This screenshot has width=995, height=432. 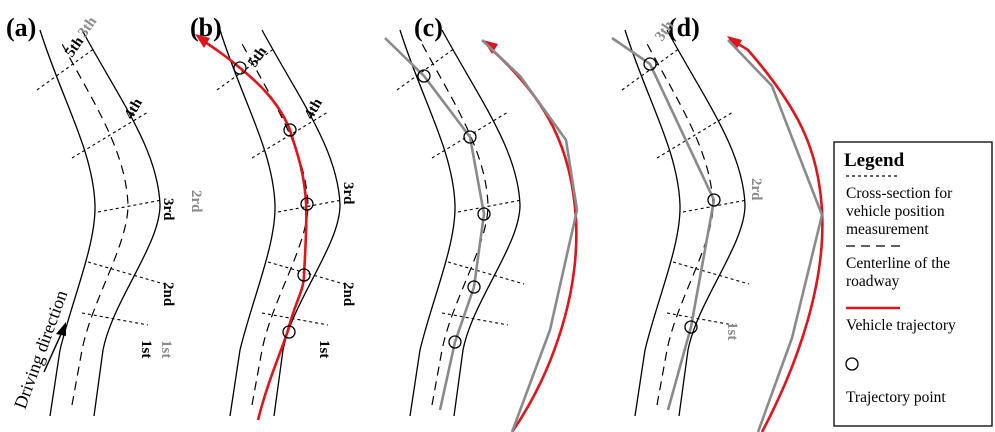 I want to click on legend-item-cross-section-line3: measurement, so click(x=887, y=229).